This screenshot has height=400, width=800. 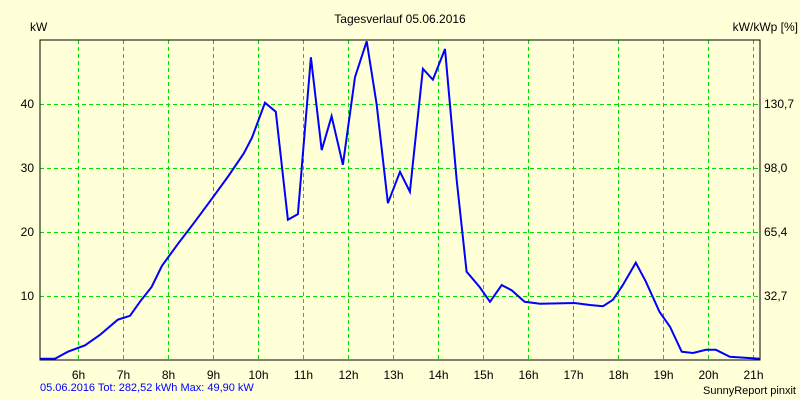 I want to click on x-tick-label: 19h, so click(x=663, y=375).